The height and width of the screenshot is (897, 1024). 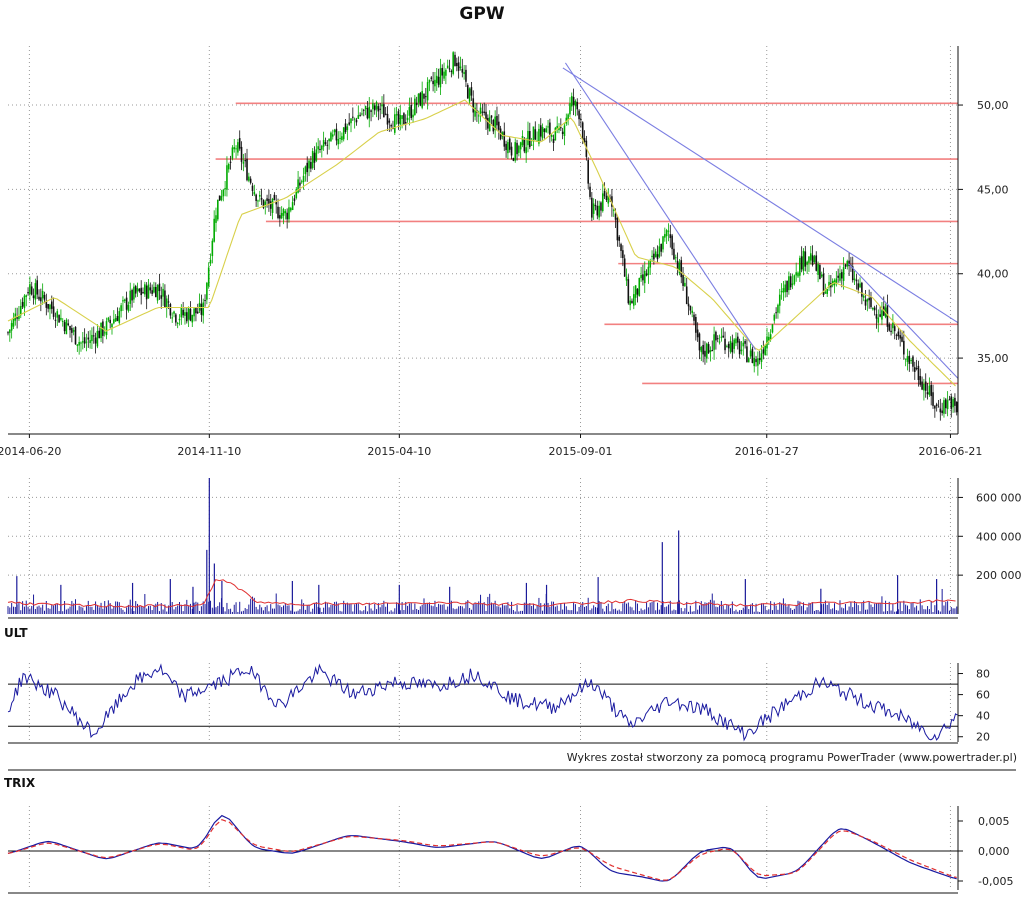 I want to click on price-tick-label: 35,00, so click(x=993, y=358).